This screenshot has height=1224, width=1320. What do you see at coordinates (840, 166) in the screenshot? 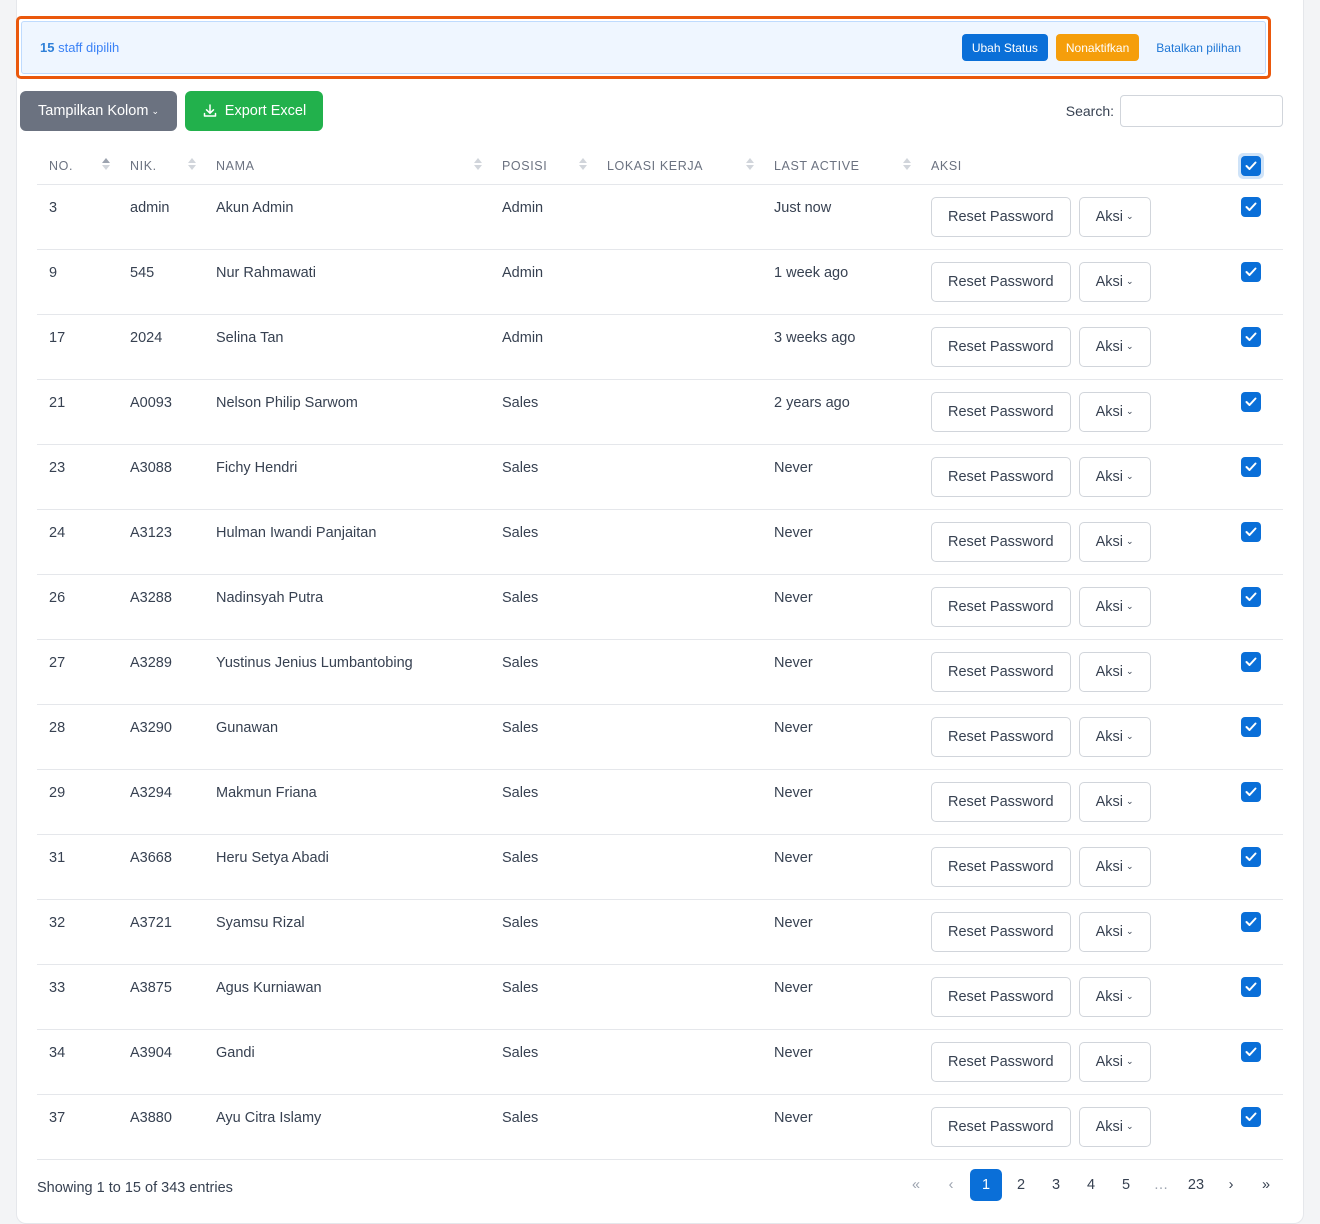
I see `column-header-last-active: LAST ACTIVE` at bounding box center [840, 166].